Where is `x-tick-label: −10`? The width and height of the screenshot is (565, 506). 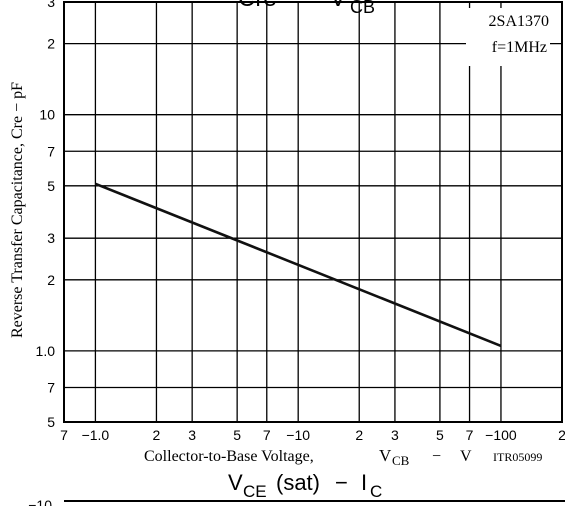
x-tick-label: −10 is located at coordinates (298, 435).